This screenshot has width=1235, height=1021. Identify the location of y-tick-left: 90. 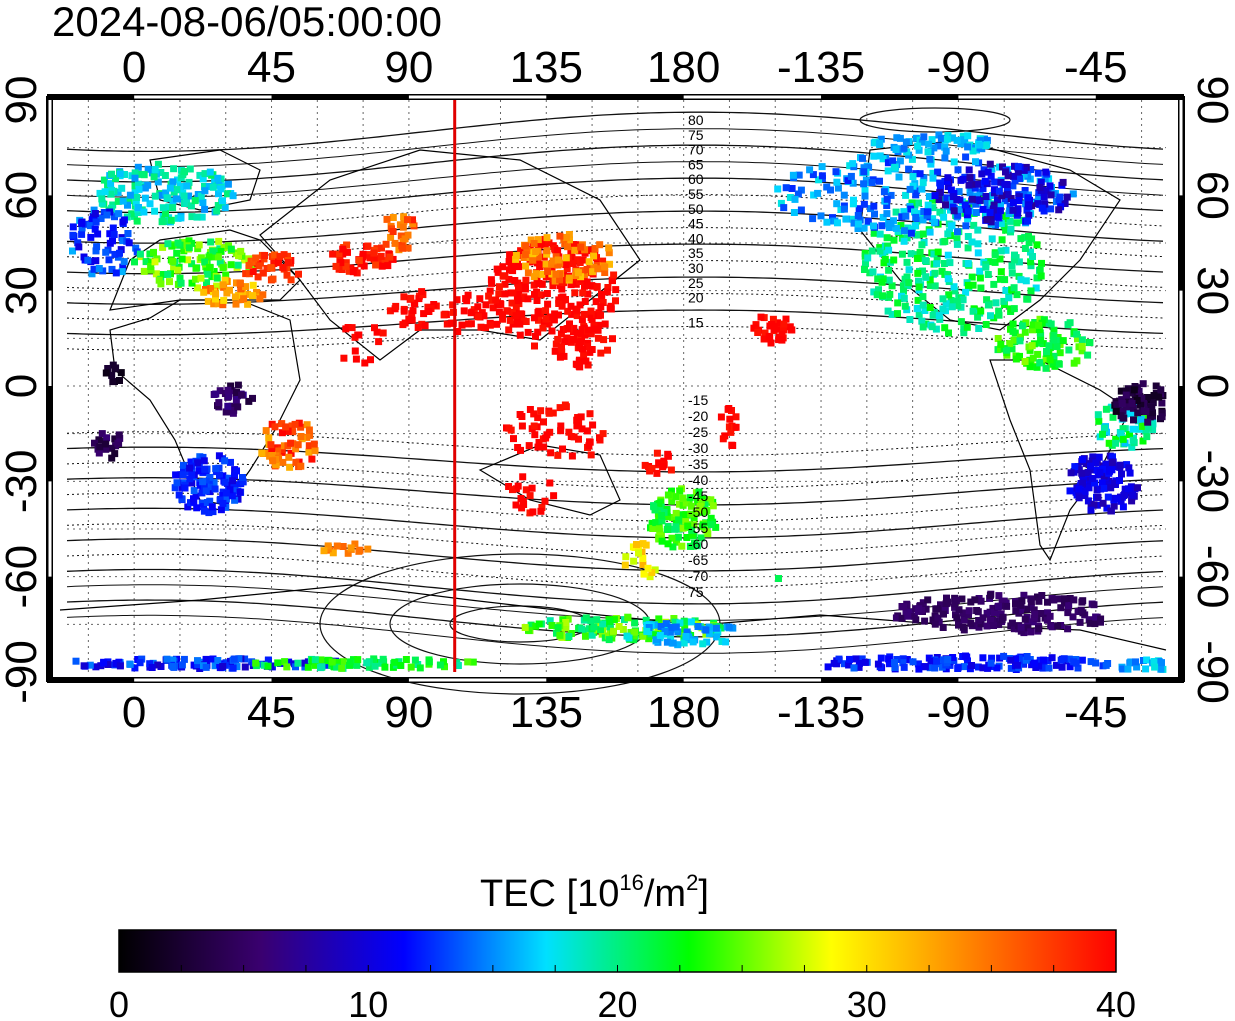
(23, 100).